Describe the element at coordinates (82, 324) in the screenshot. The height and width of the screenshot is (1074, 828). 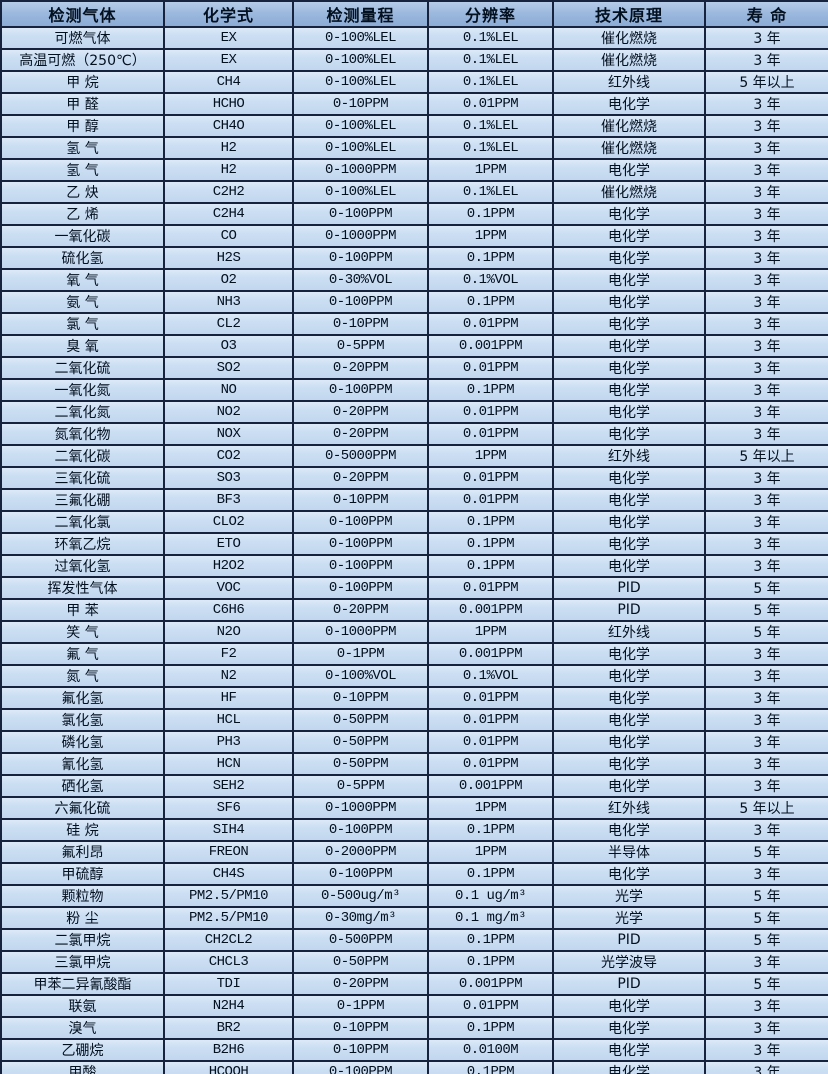
I see `cell: 氯 气` at that location.